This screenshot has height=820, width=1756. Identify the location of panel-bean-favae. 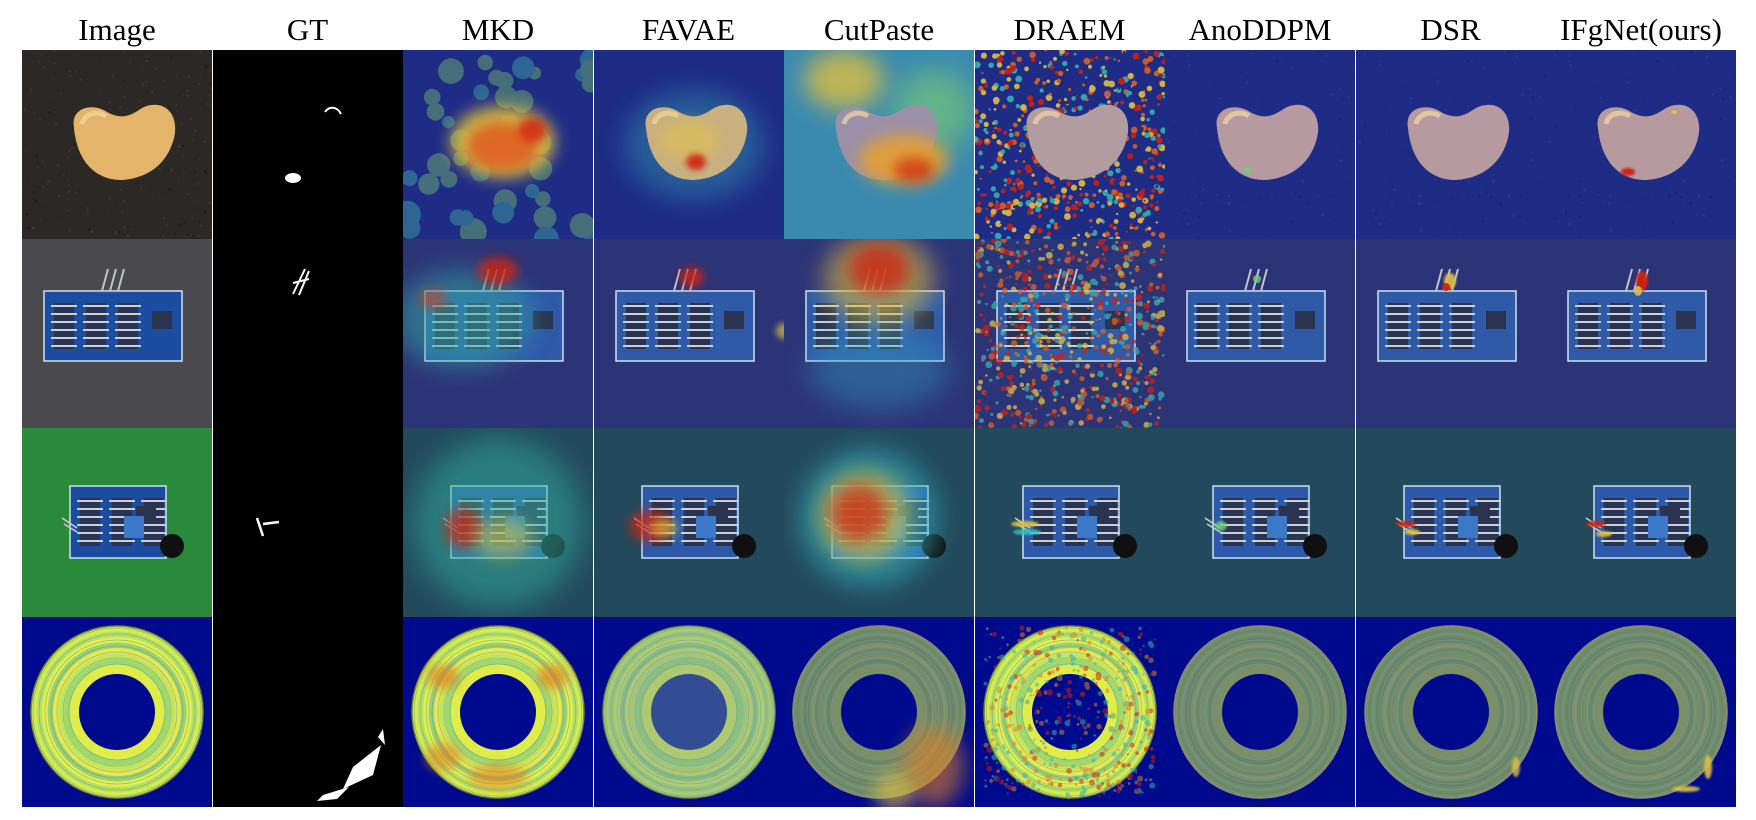
(689, 145).